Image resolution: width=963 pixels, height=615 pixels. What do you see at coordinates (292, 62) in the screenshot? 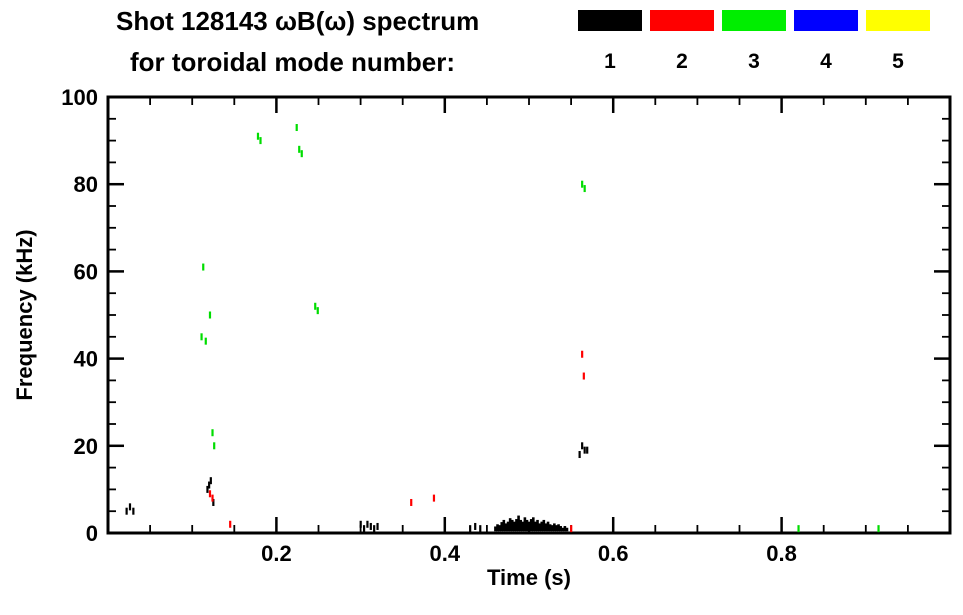
I see `figure-subtitle: for toroidal mode number:` at bounding box center [292, 62].